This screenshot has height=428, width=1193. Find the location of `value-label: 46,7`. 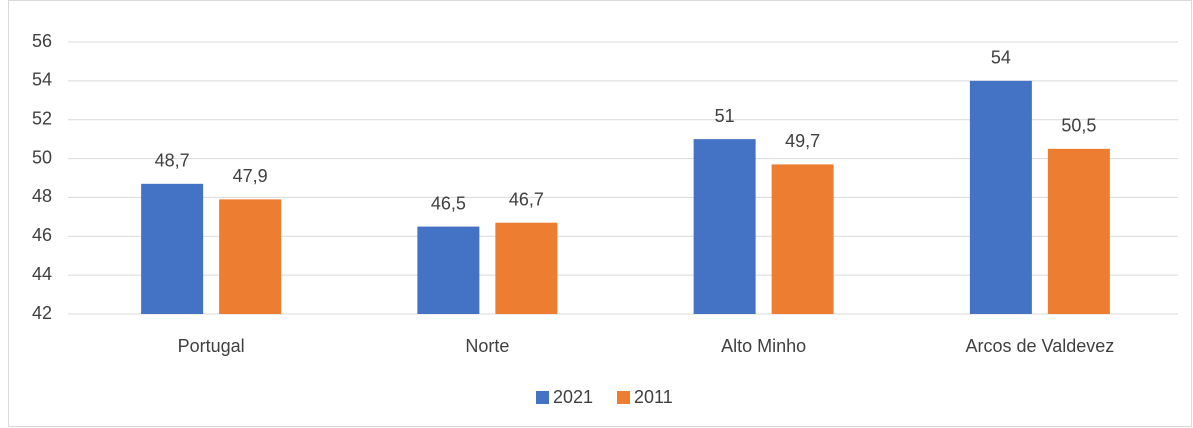

value-label: 46,7 is located at coordinates (526, 199).